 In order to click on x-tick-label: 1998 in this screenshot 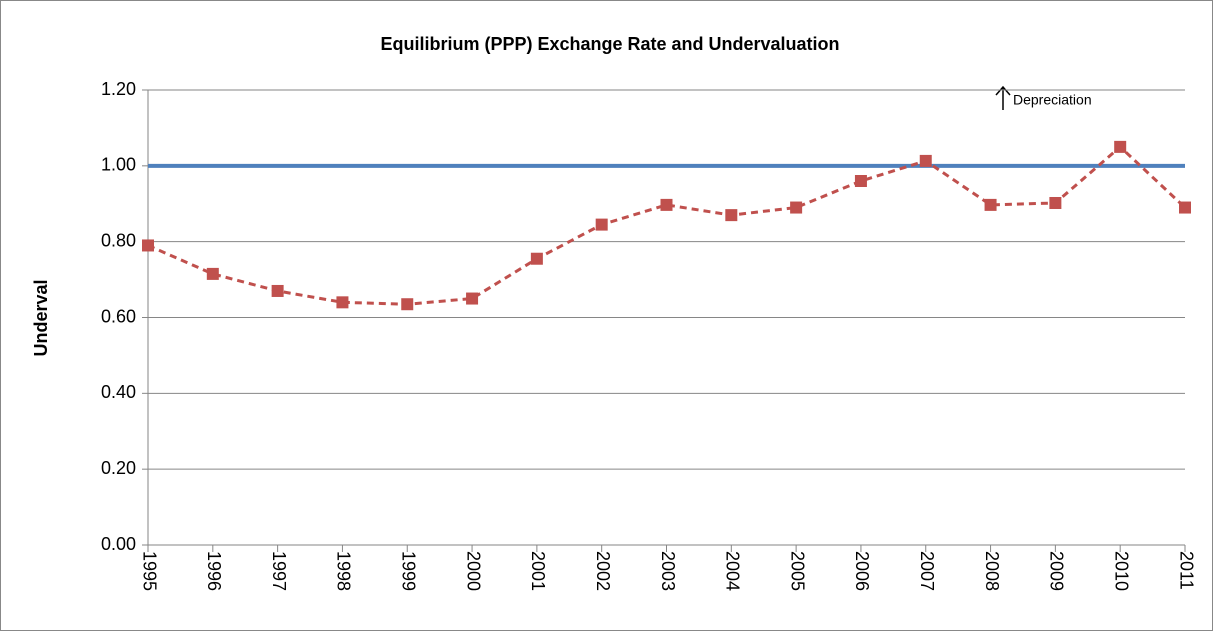, I will do `click(344, 571)`.